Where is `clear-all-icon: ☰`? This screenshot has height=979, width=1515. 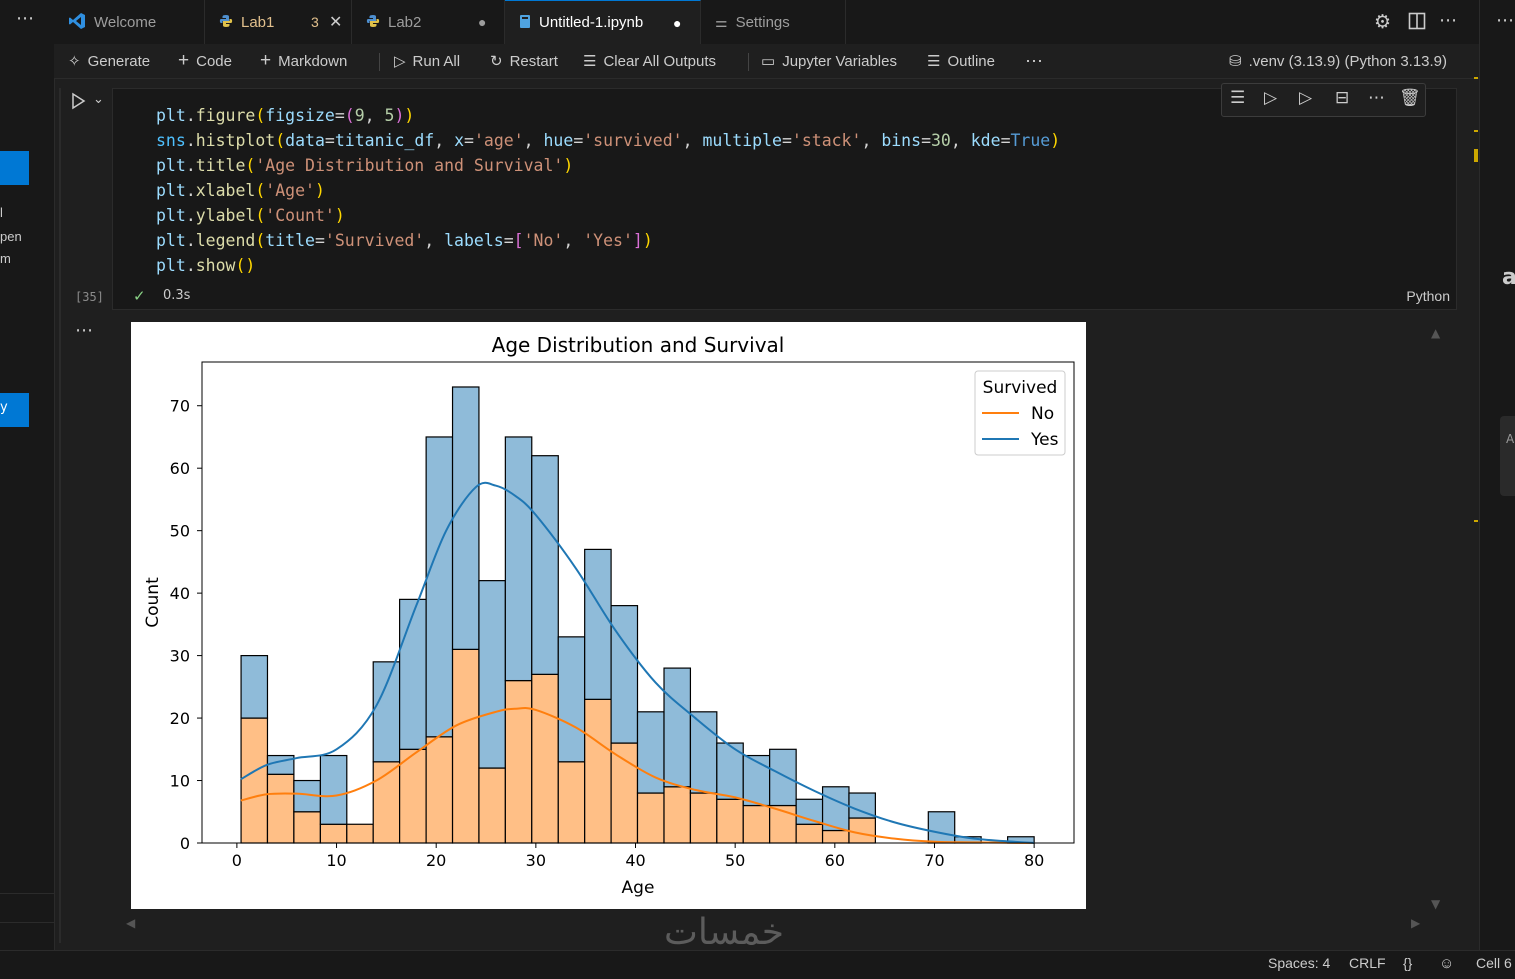
clear-all-icon: ☰ is located at coordinates (590, 61).